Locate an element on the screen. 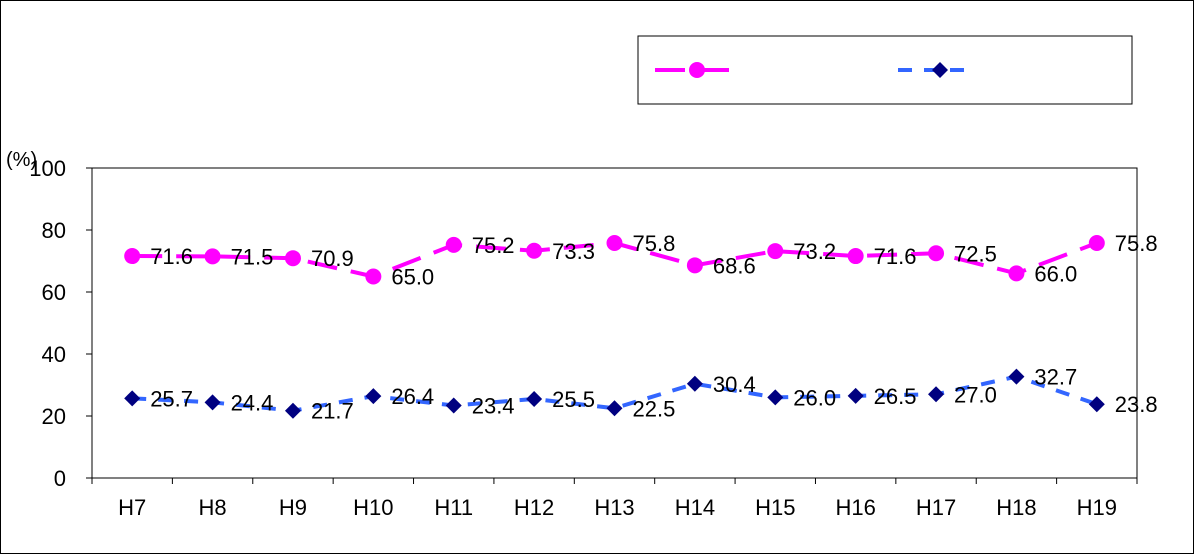 The height and width of the screenshot is (560, 1195). x-tick-label: H9 is located at coordinates (293, 507).